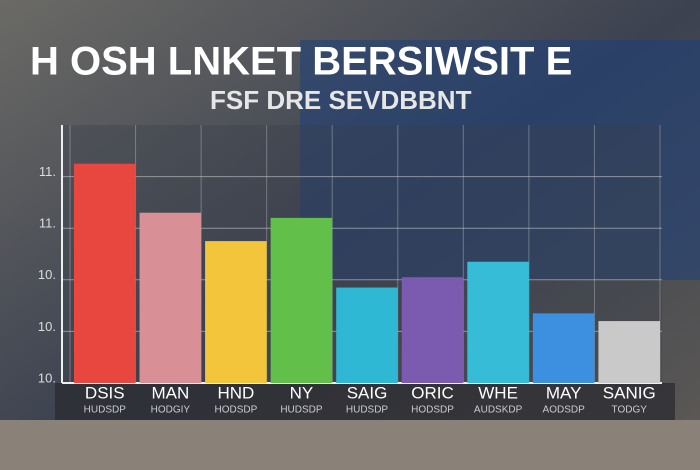 The height and width of the screenshot is (470, 700). I want to click on x-tick-label: WHE, so click(498, 392).